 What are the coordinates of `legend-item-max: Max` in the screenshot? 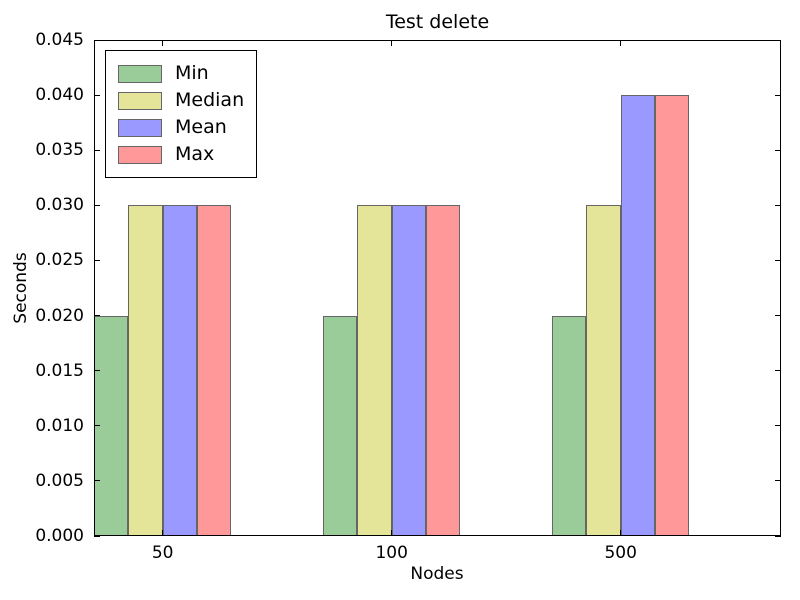 It's located at (181, 154).